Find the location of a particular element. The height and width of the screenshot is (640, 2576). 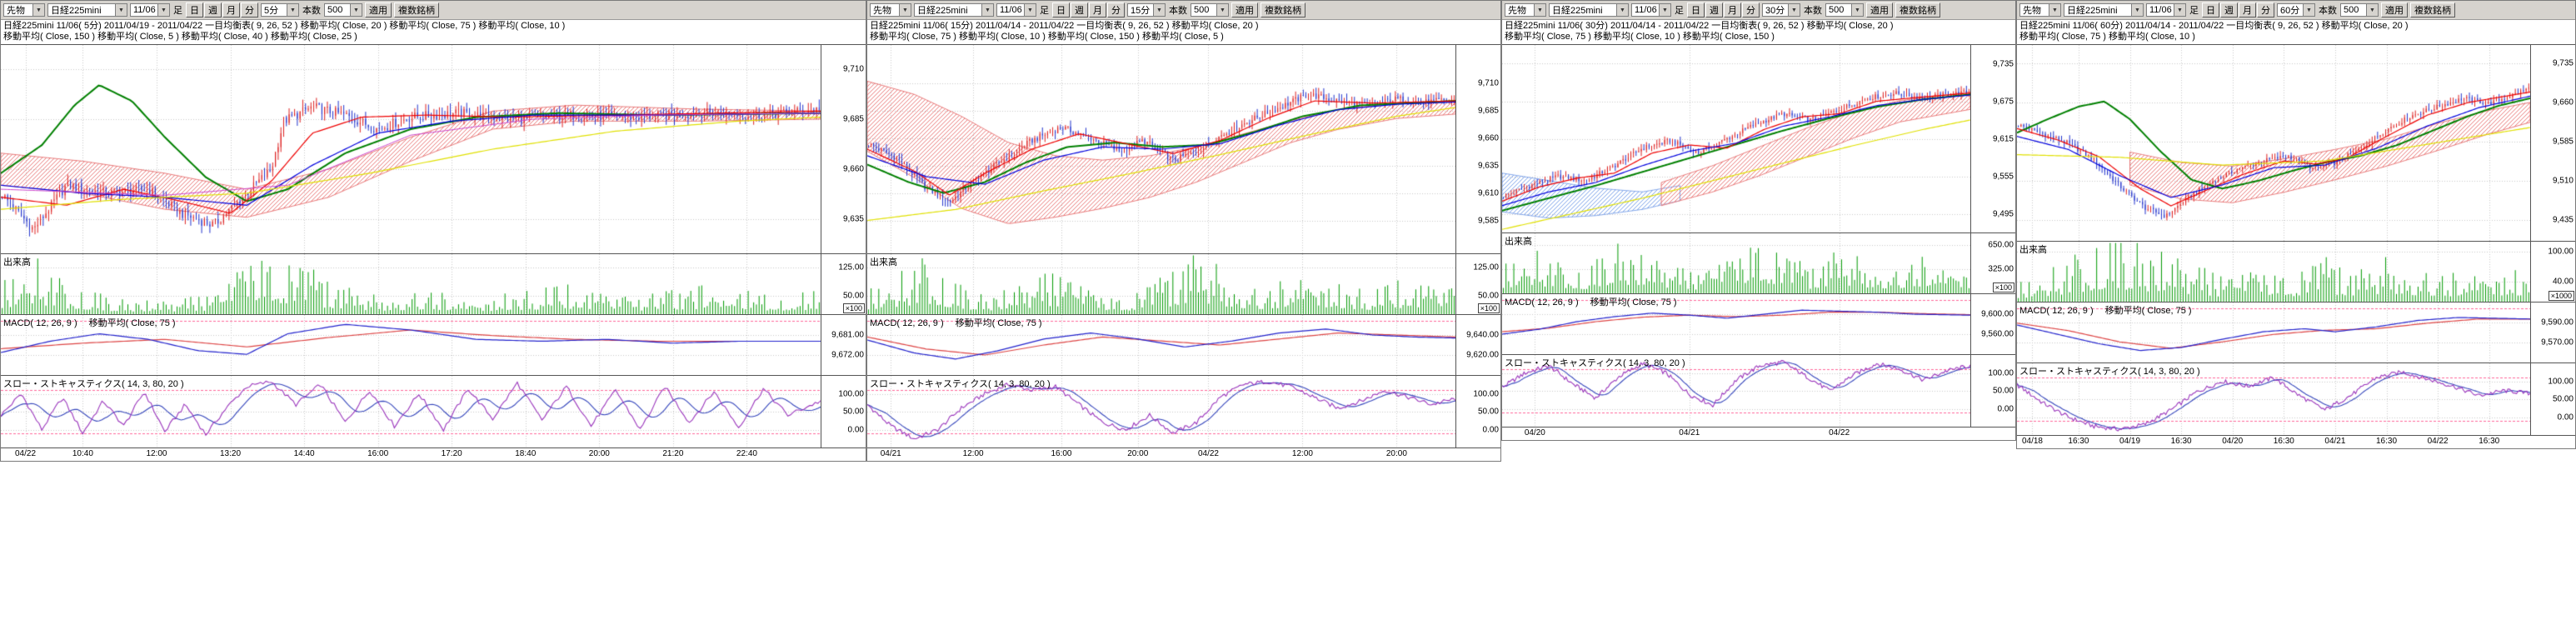

time-axis-label: 22:40 is located at coordinates (746, 453).